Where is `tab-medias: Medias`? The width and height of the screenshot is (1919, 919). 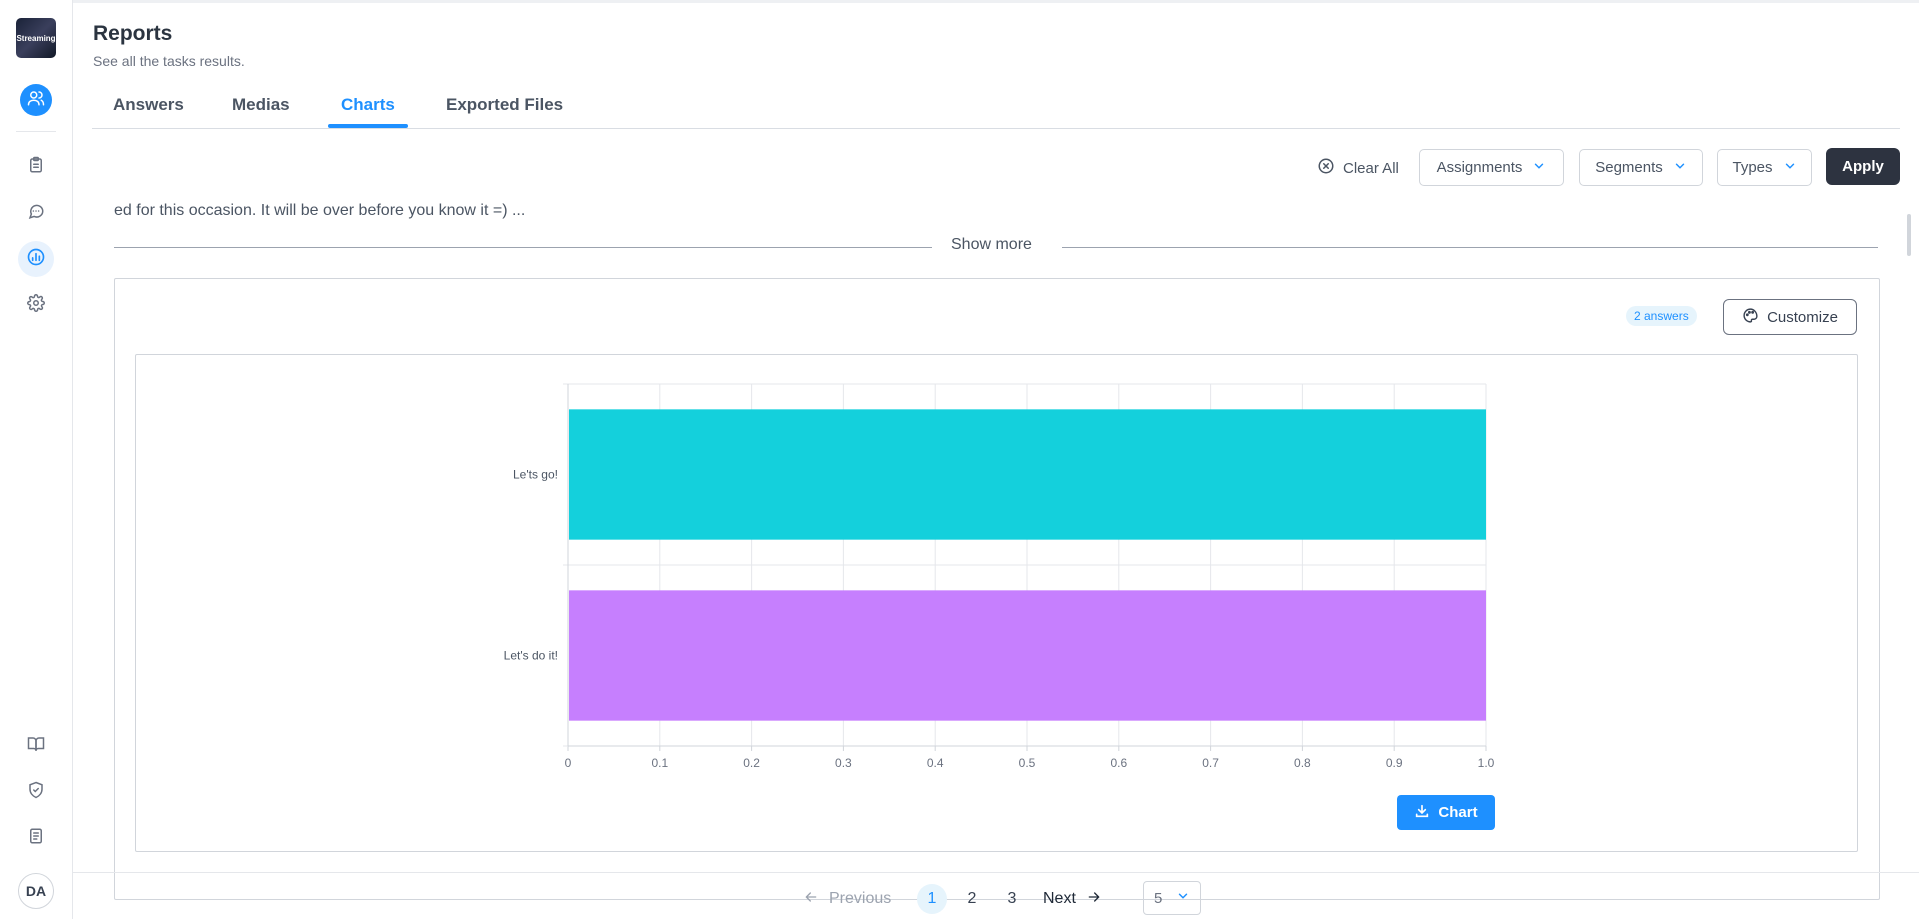 tab-medias: Medias is located at coordinates (261, 104).